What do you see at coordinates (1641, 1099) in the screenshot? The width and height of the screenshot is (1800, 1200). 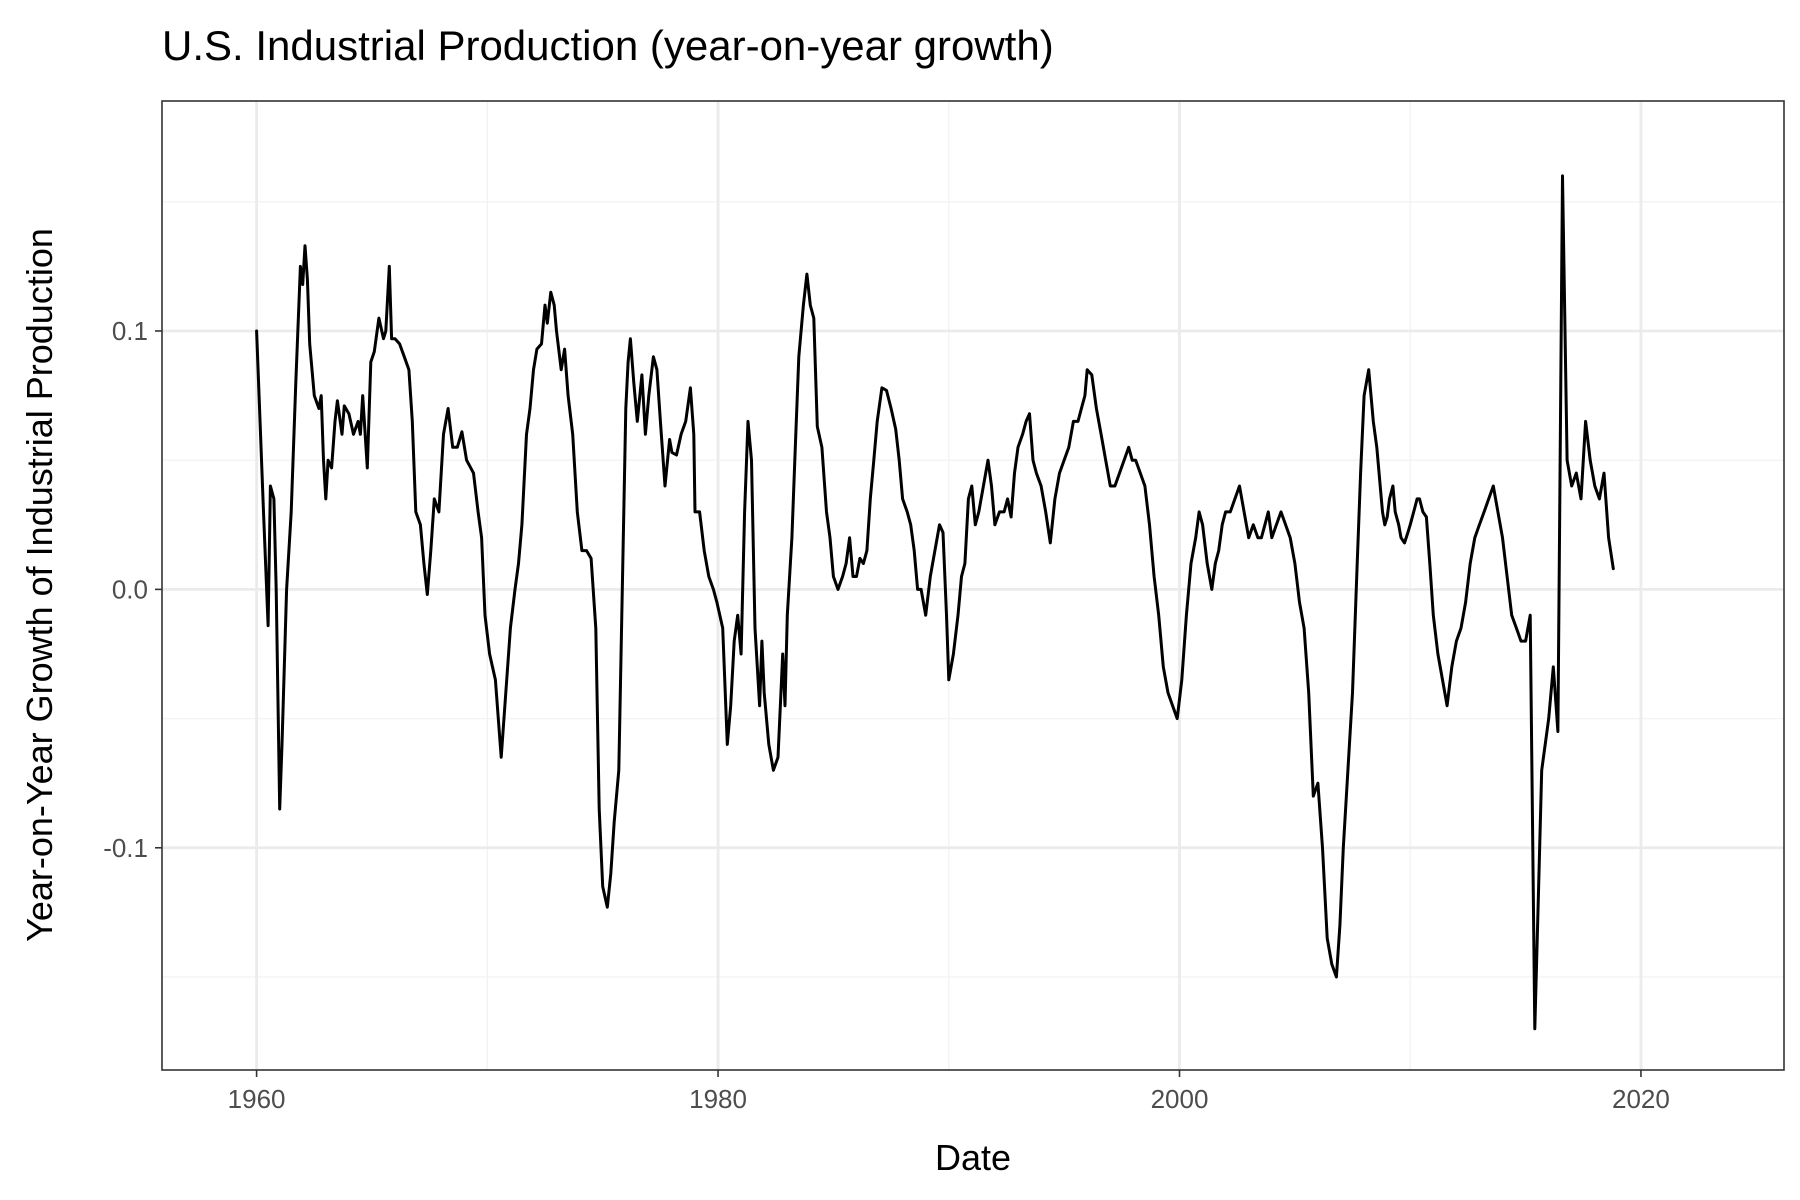 I see `x-tick-label: 2020` at bounding box center [1641, 1099].